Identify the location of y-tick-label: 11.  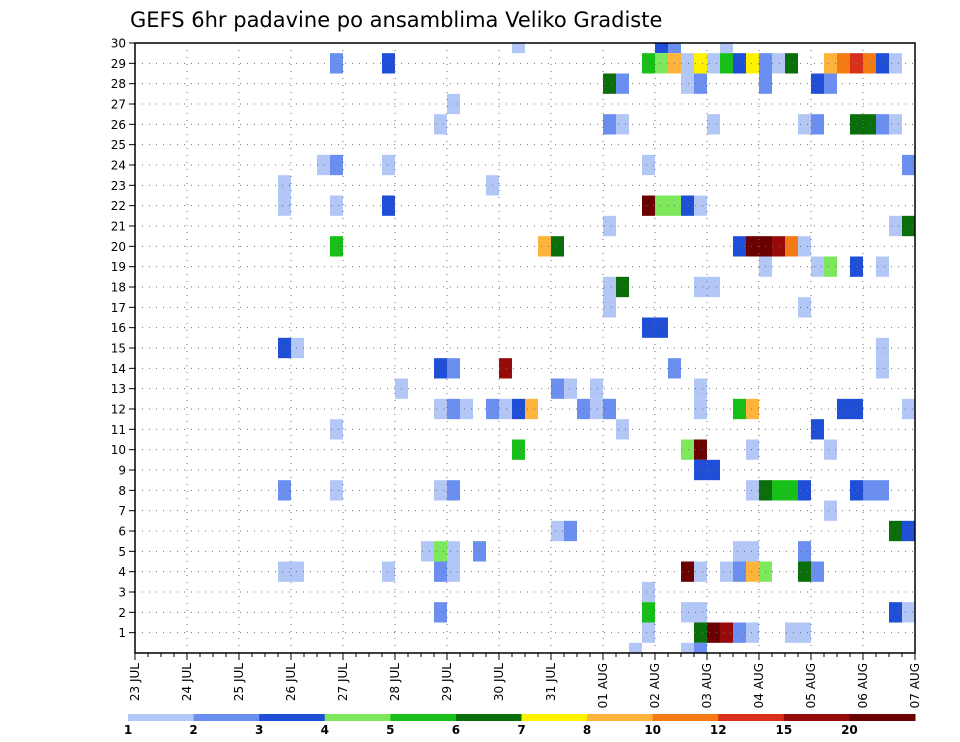
(118, 430).